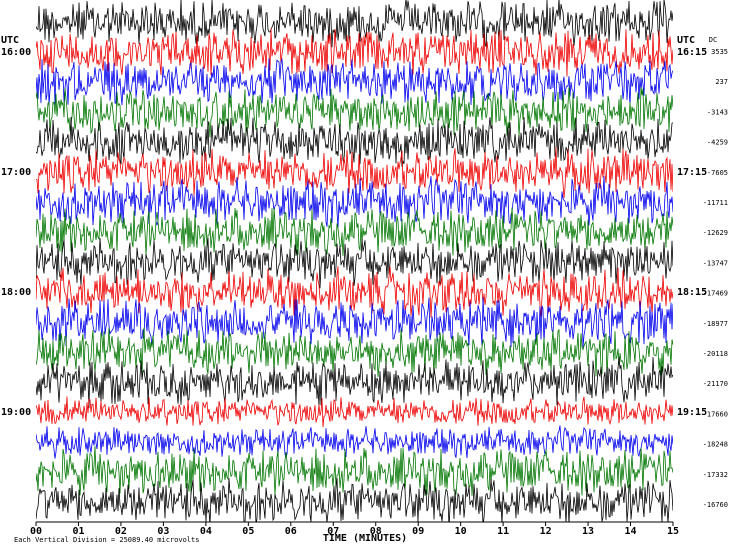  Describe the element at coordinates (715, 233) in the screenshot. I see `dc-value: -12629` at that location.